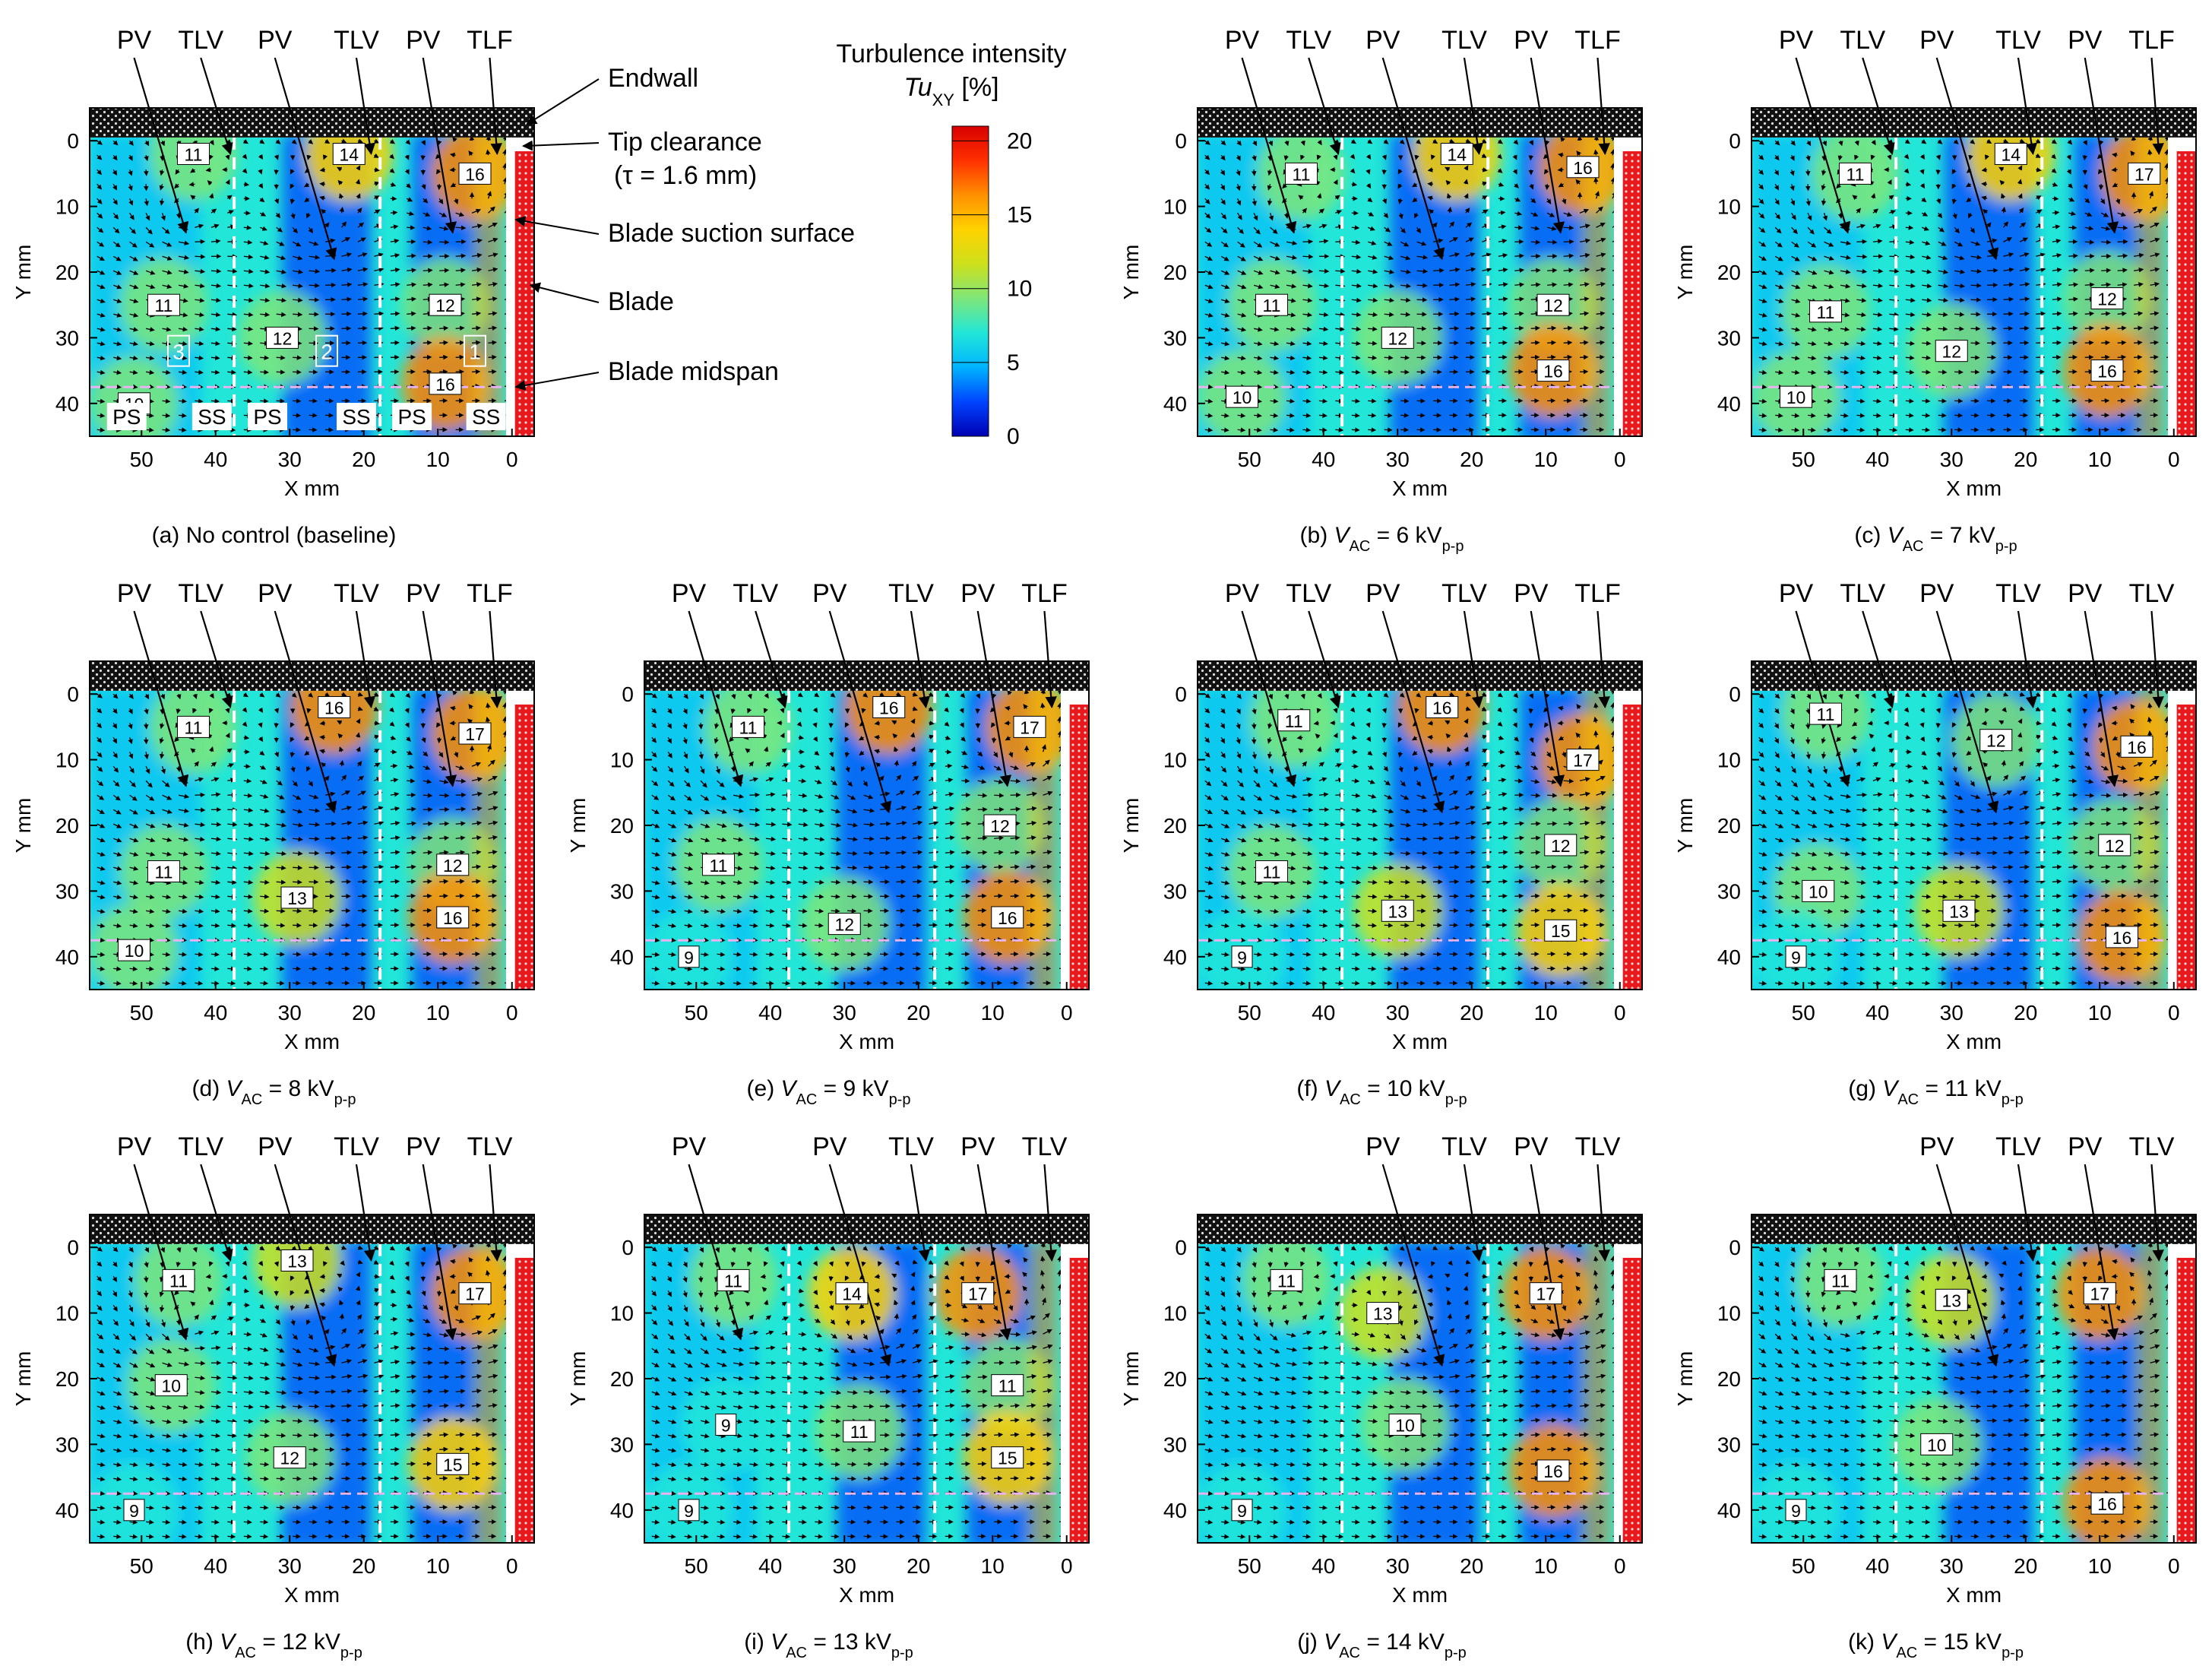 This screenshot has width=2212, height=1669. What do you see at coordinates (274, 535) in the screenshot?
I see `panel-caption: (a) No control (baseline)` at bounding box center [274, 535].